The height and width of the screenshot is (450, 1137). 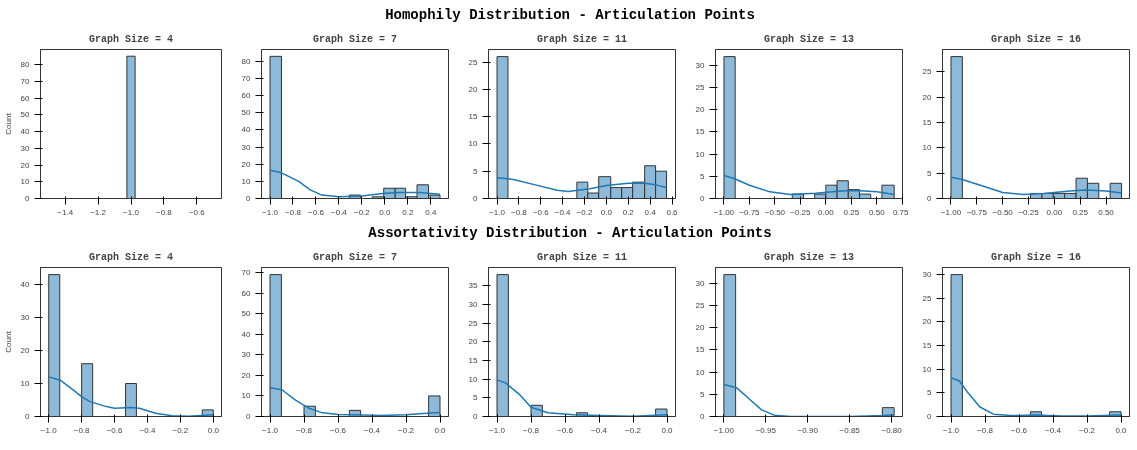 I want to click on text: Homophily Distribution - Articulation Points, so click(x=570, y=15).